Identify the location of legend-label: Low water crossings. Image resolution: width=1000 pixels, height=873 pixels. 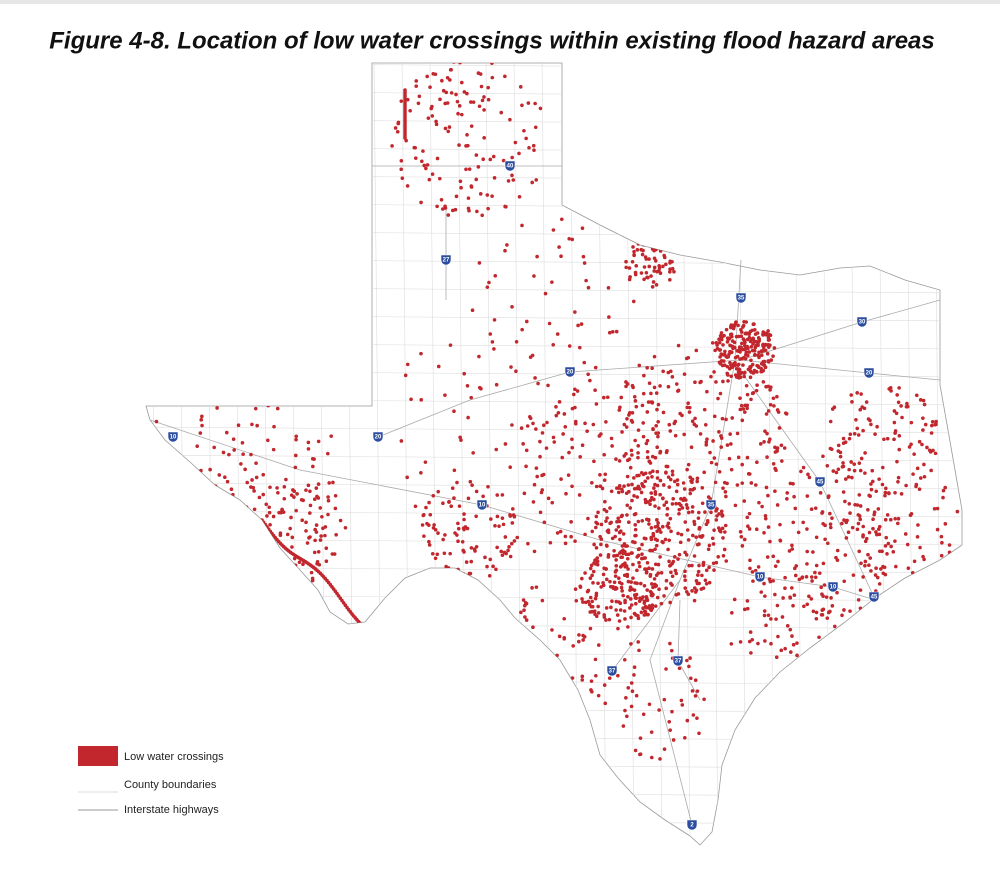
(174, 757).